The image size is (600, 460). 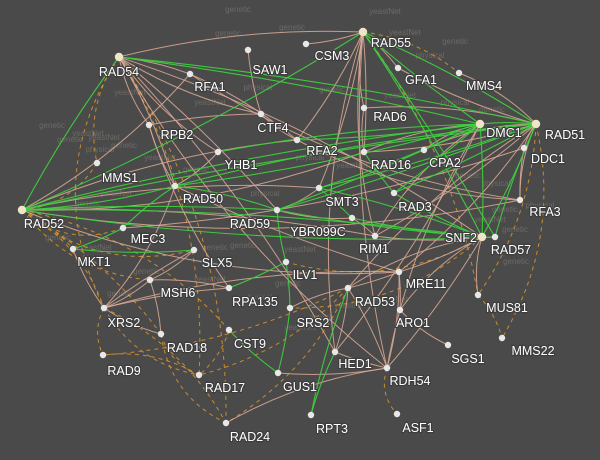 I want to click on graph-node-rad3, so click(x=394, y=193).